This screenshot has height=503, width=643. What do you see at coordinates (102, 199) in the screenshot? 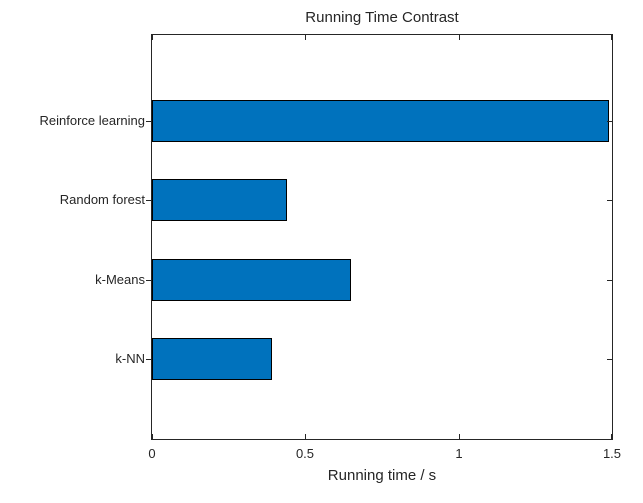
I see `y-tick-label: Random forest` at bounding box center [102, 199].